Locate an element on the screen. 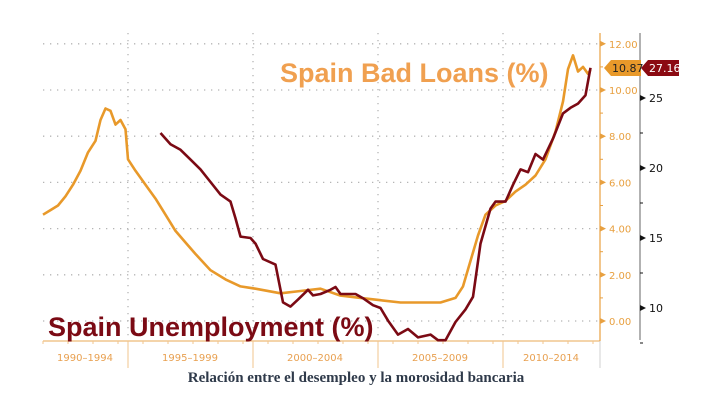  left-axis-tick-label: 0.00 is located at coordinates (620, 322).